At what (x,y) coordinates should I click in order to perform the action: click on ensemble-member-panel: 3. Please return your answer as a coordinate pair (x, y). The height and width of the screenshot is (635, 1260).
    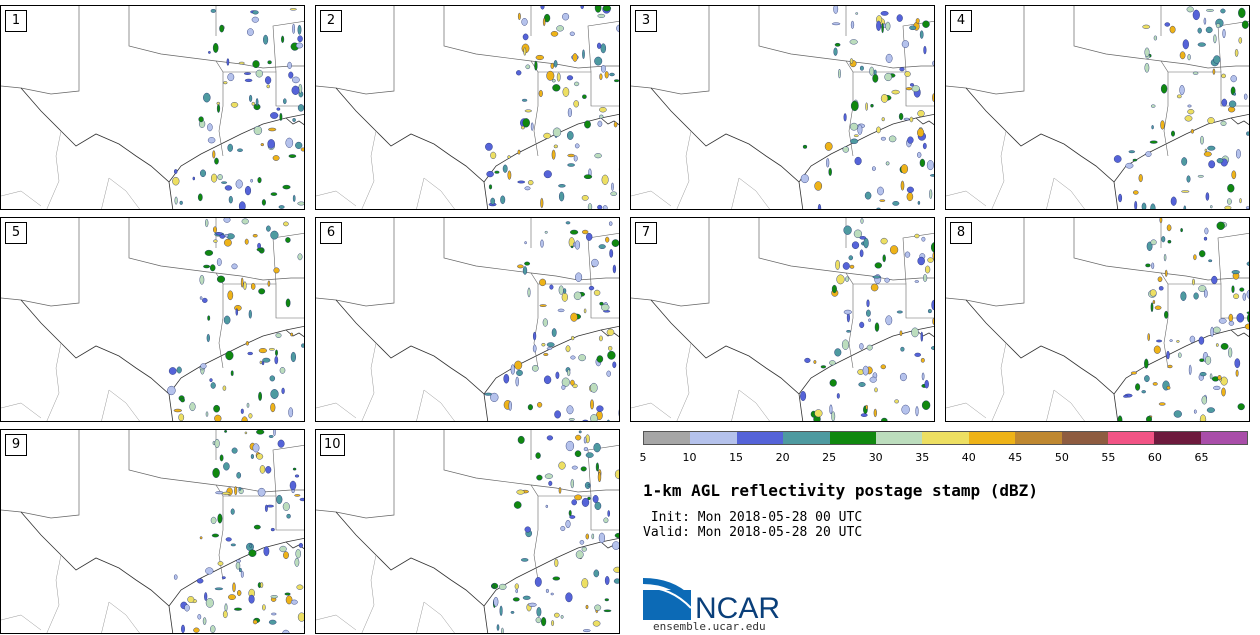
    Looking at the image, I should click on (782, 107).